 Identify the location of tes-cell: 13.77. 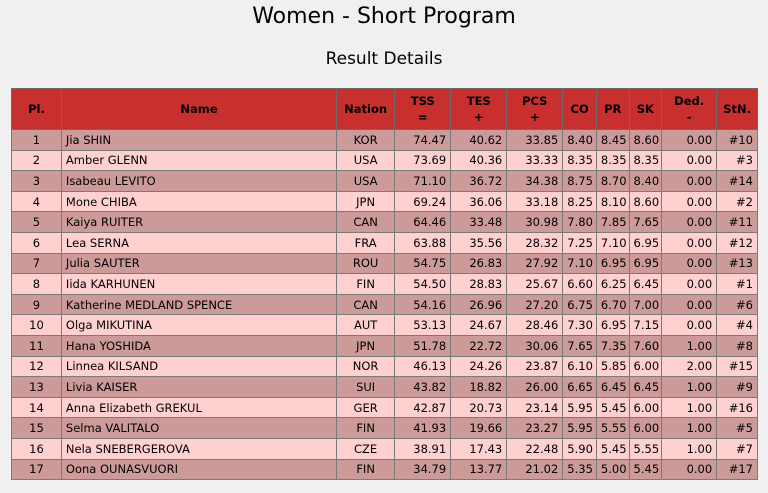
(479, 469).